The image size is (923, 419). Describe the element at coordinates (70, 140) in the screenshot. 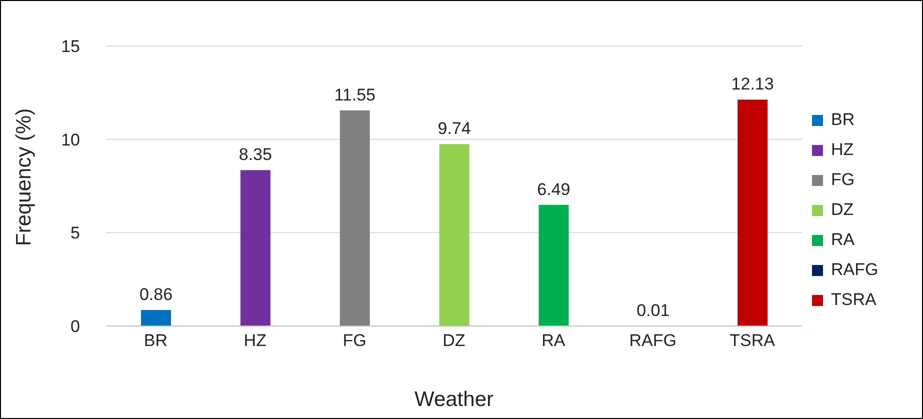

I see `y-tick-label: 10` at that location.